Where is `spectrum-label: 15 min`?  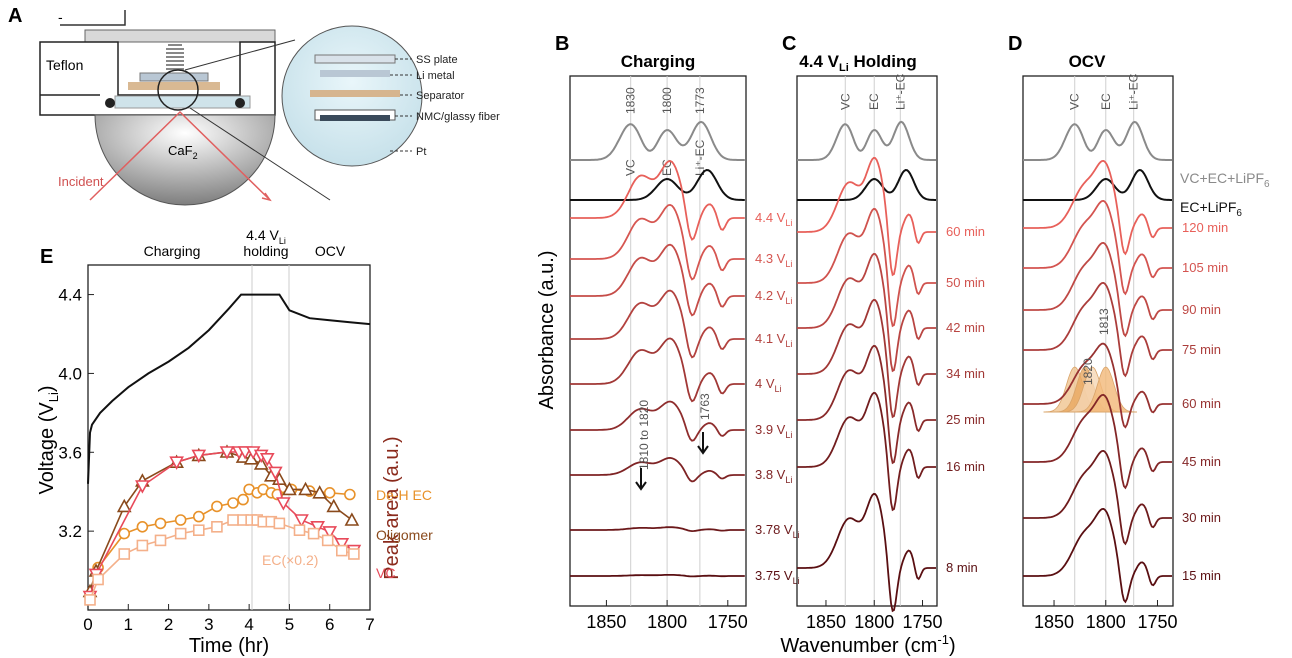
spectrum-label: 15 min is located at coordinates (1201, 575).